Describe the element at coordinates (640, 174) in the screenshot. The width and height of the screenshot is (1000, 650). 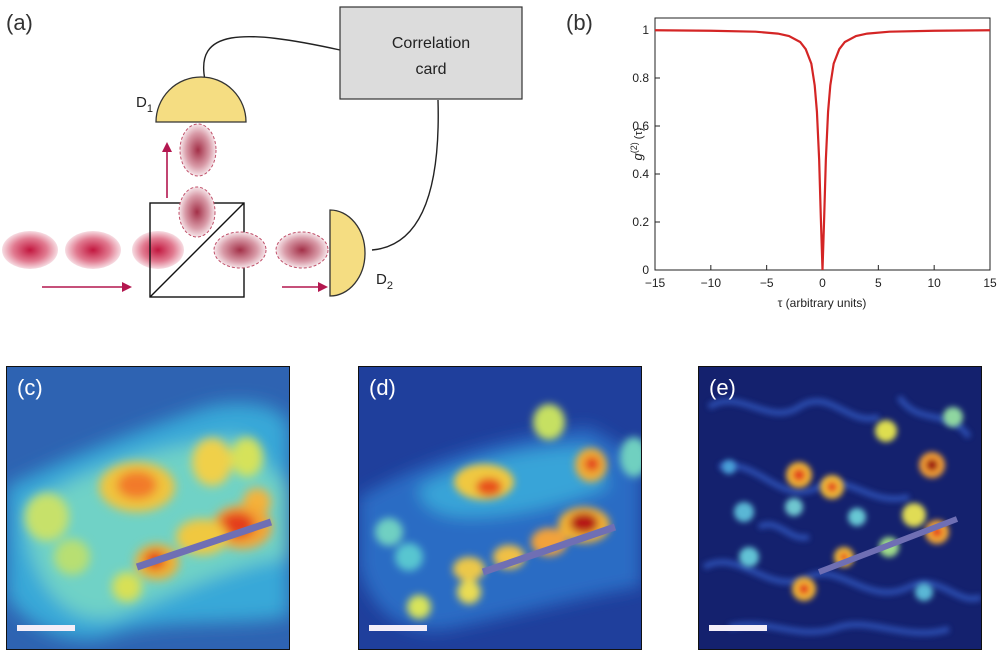
I see `y-tick-label: 0.4` at that location.